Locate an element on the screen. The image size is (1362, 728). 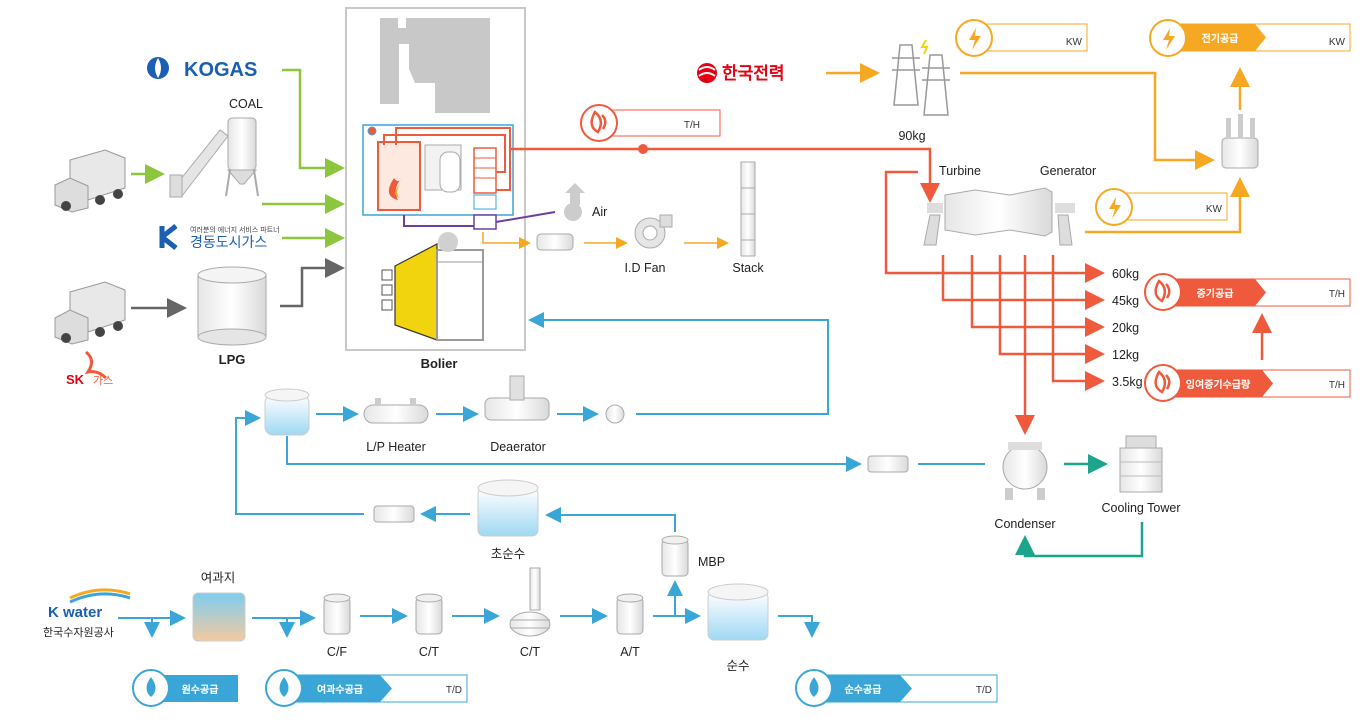
surplus-unit: T/H is located at coordinates (1337, 385).